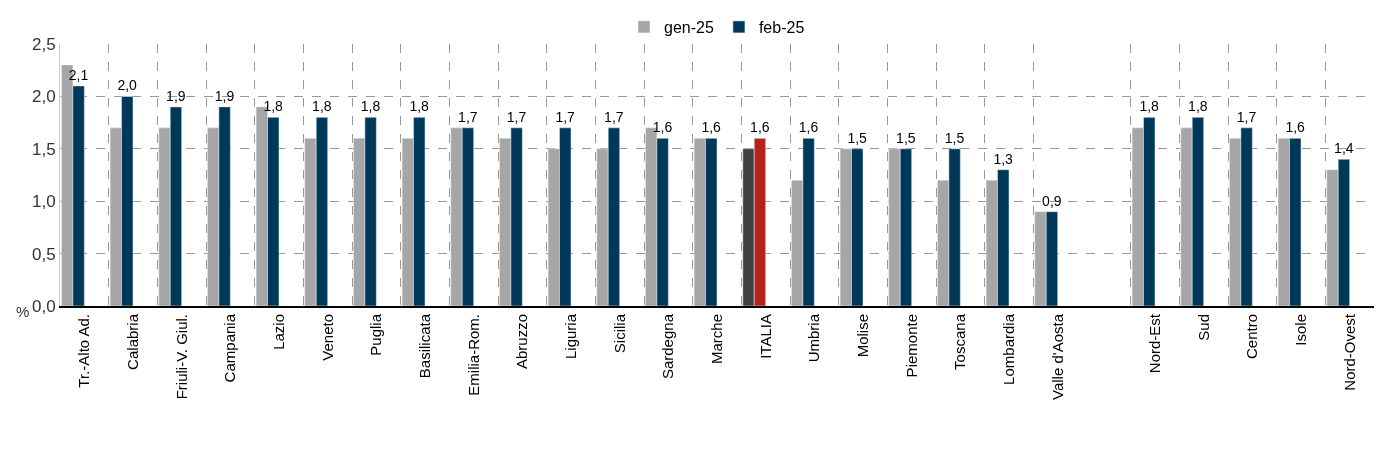 Image resolution: width=1384 pixels, height=456 pixels. I want to click on x-tick-label: Abruzzo, so click(522, 342).